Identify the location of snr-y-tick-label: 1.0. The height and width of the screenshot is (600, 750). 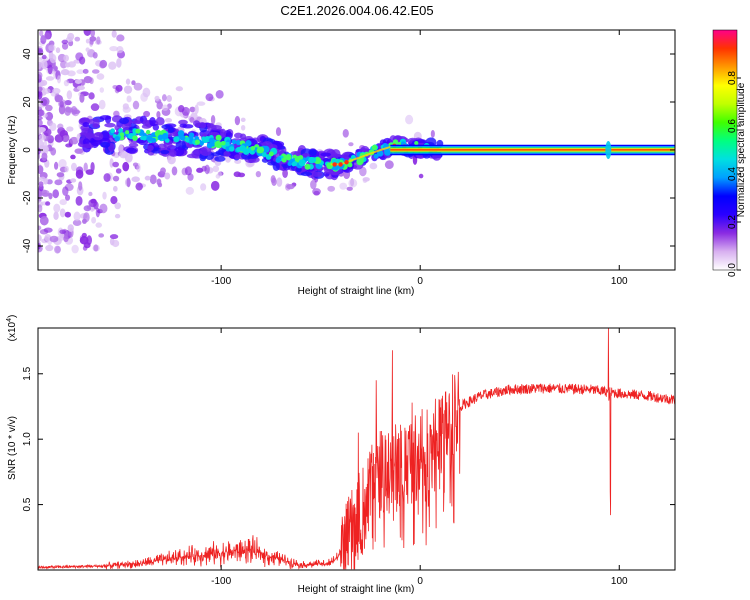
(27, 439).